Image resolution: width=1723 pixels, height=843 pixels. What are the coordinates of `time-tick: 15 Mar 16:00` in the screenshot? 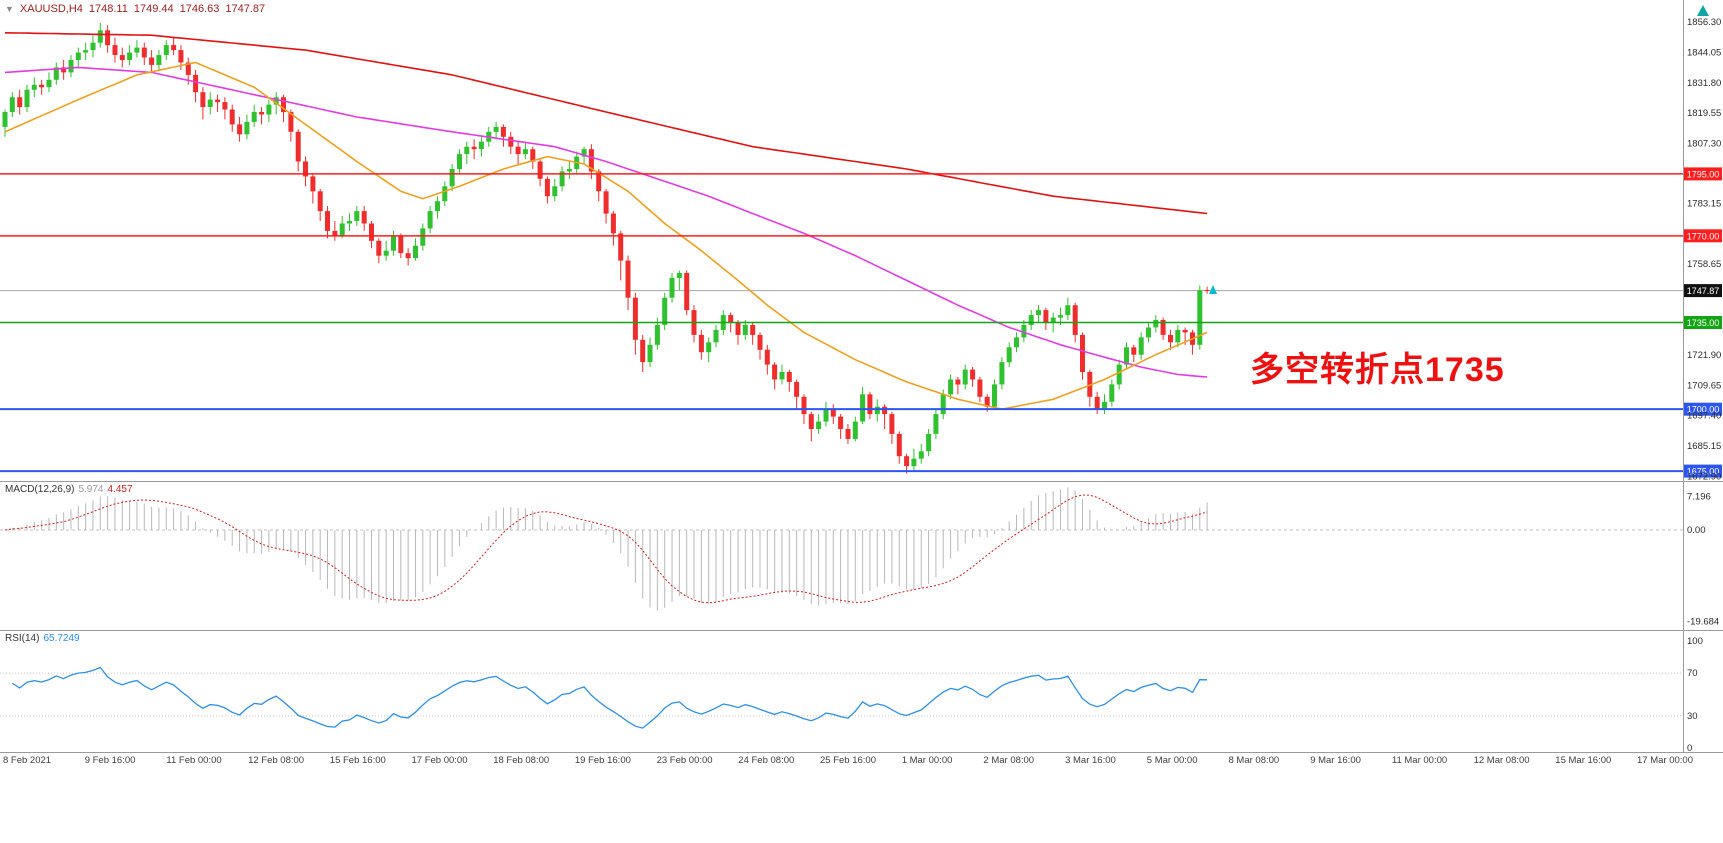 It's located at (1583, 760).